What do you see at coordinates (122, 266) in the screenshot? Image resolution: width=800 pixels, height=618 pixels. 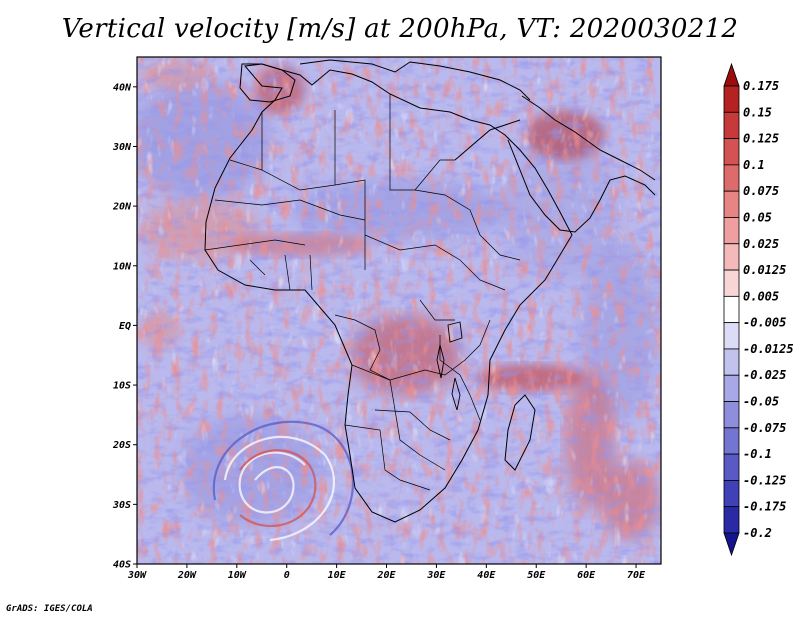 I see `lat-label: 10N` at bounding box center [122, 266].